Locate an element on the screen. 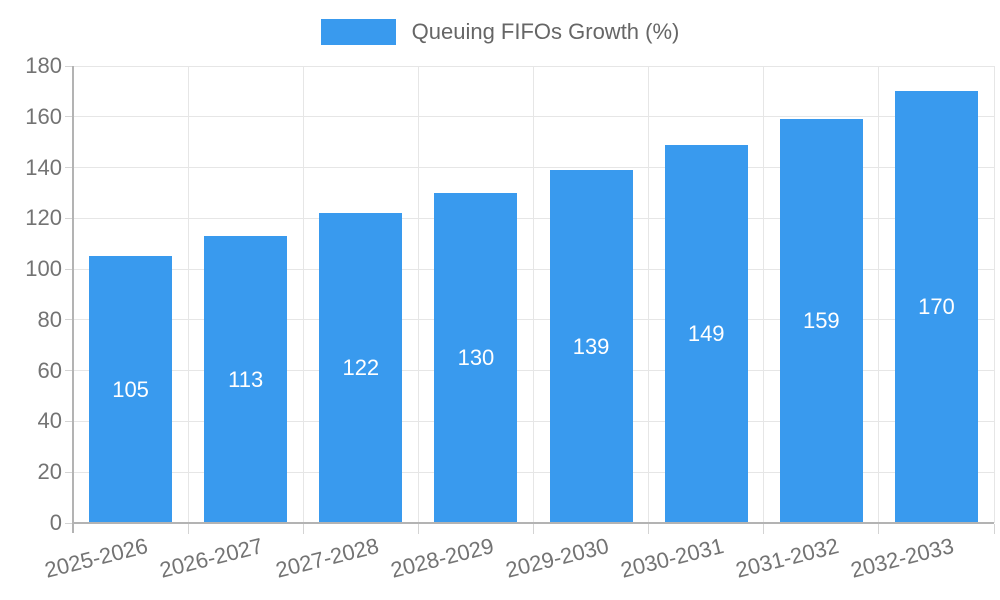  x-tick-label: 2030-2031 is located at coordinates (672, 558).